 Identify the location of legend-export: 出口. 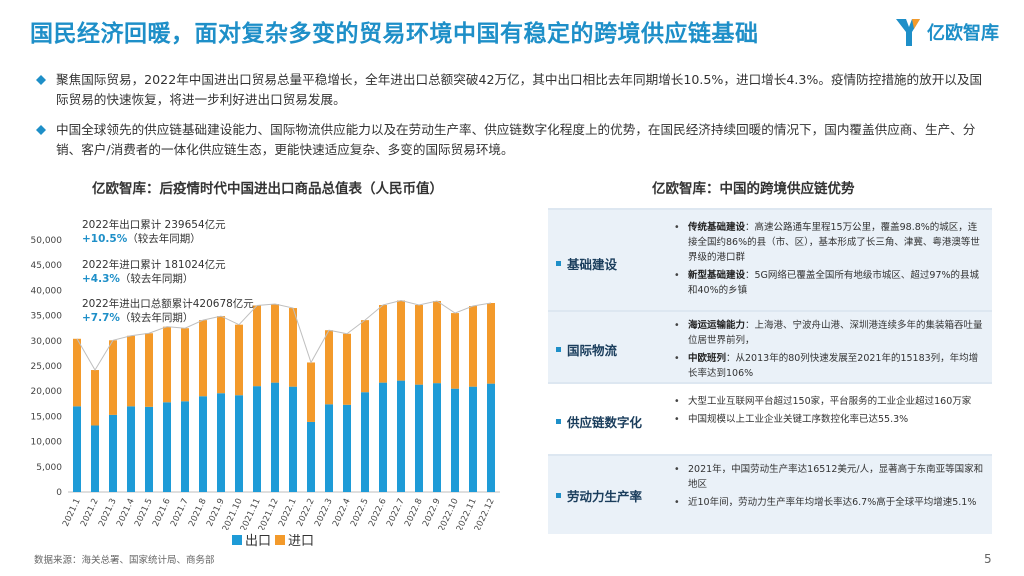
(251, 539).